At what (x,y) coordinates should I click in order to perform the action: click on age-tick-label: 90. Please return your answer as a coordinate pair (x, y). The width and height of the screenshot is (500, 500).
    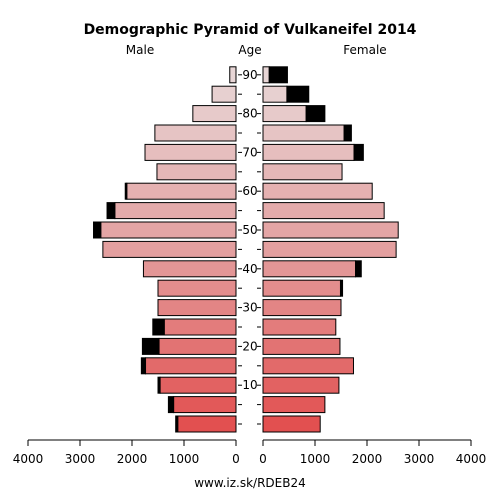
    Looking at the image, I should click on (249, 75).